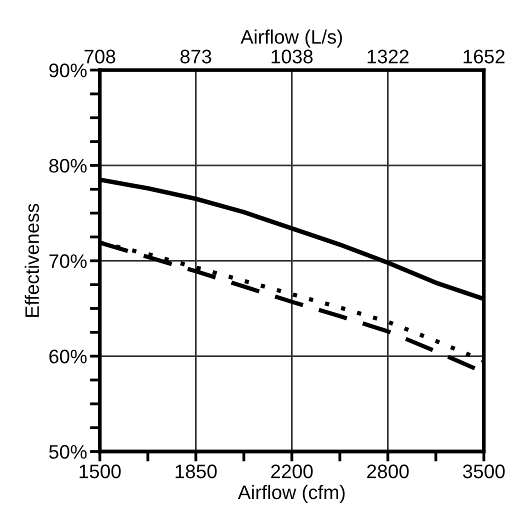  Describe the element at coordinates (292, 57) in the screenshot. I see `text: 1038` at that location.